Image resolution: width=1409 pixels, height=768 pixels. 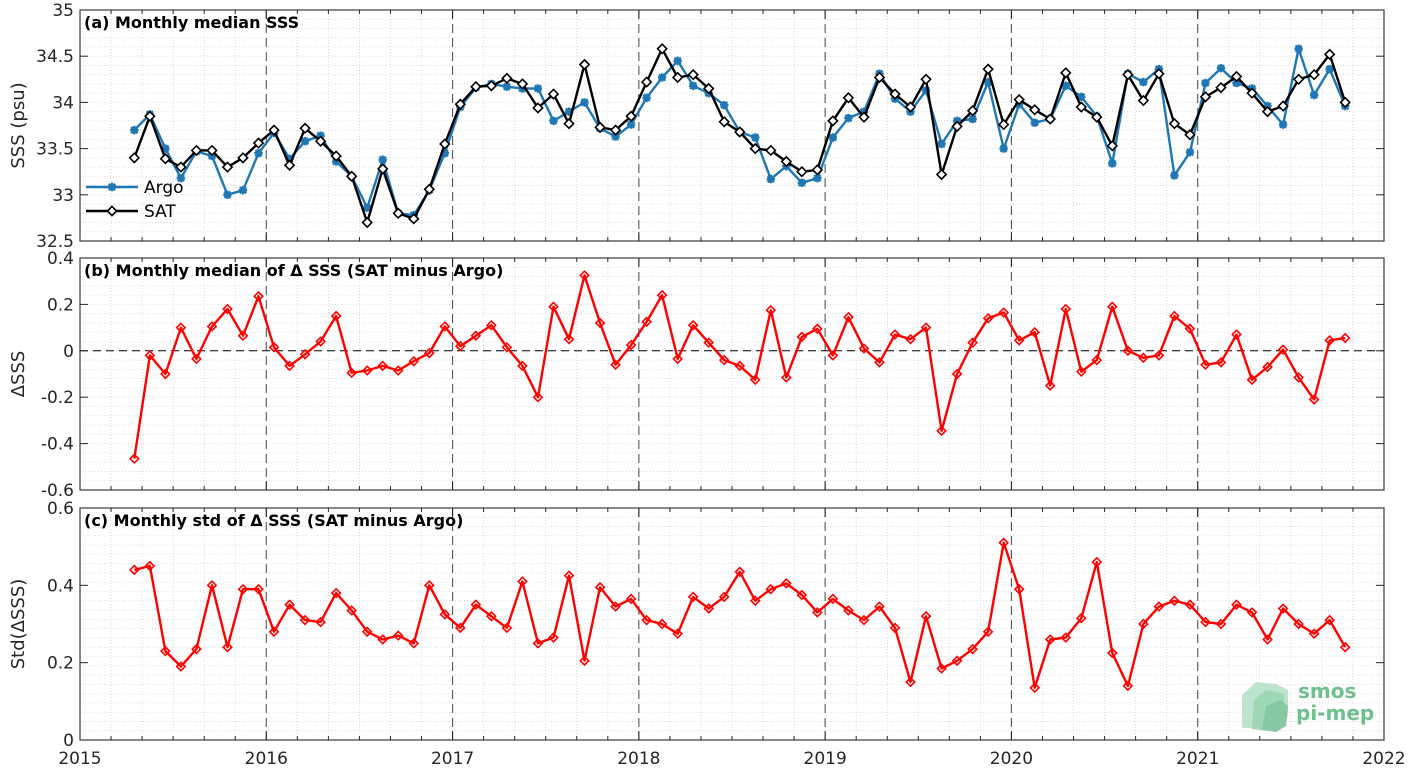 I want to click on x-tick-label: 2022, so click(x=1383, y=758).